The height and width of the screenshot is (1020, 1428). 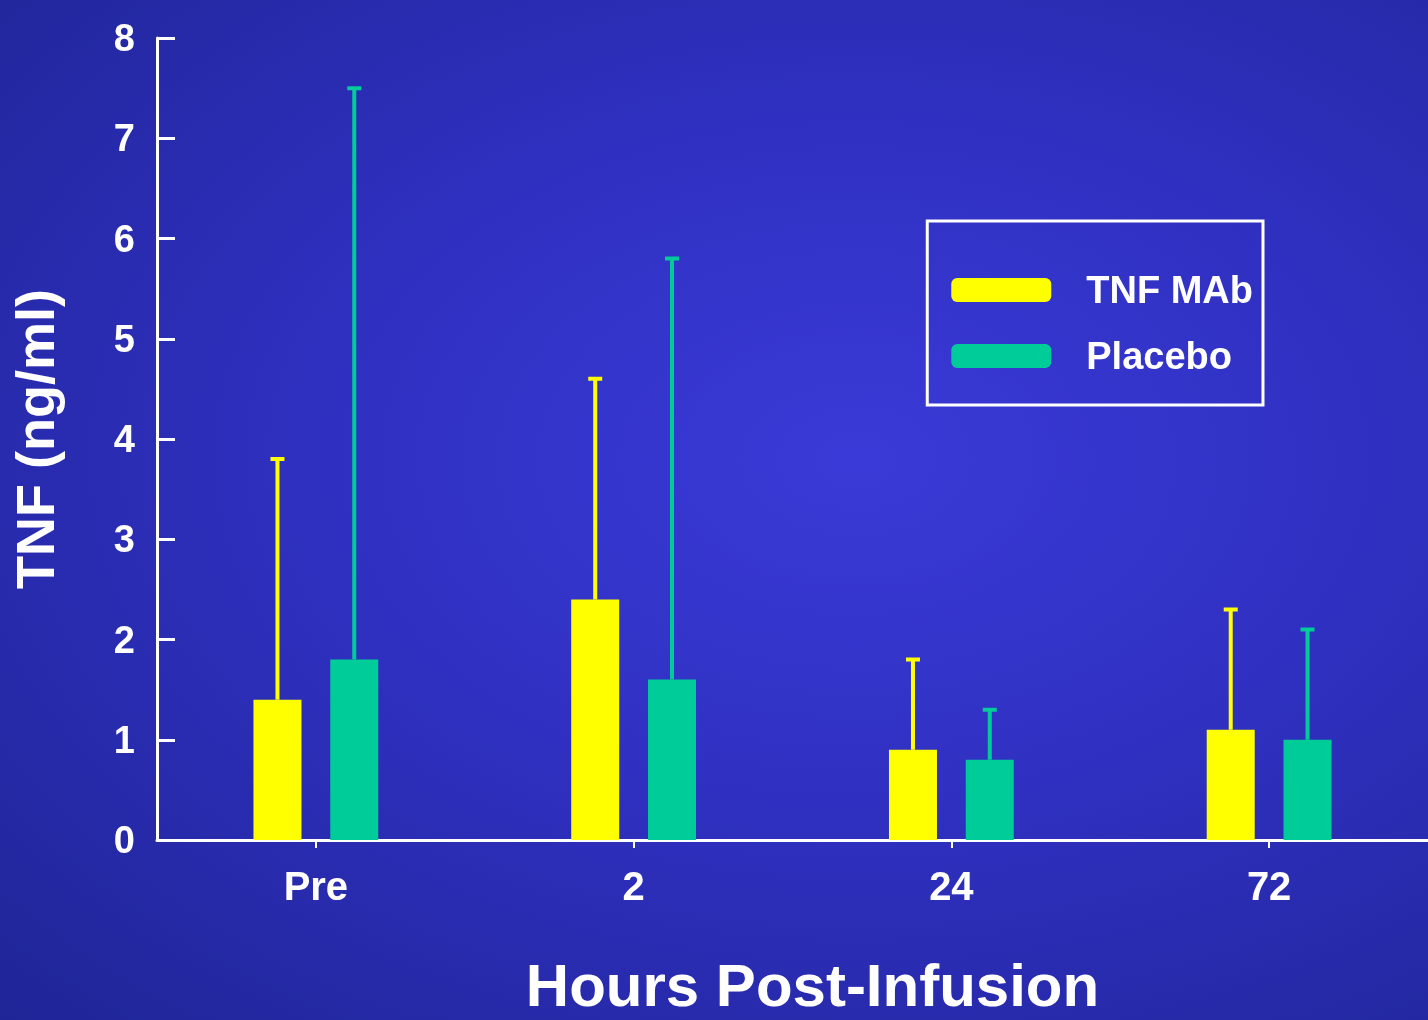 What do you see at coordinates (124, 639) in the screenshot?
I see `y-tick-label: 2` at bounding box center [124, 639].